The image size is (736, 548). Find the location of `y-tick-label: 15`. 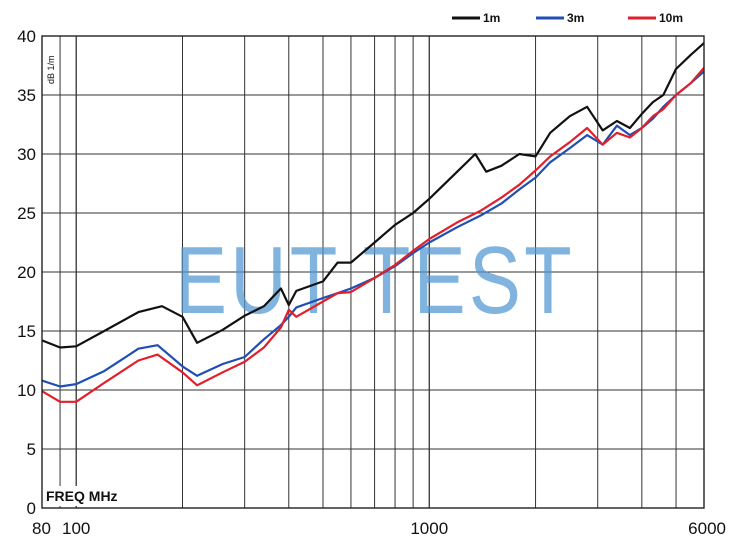

y-tick-label: 15 is located at coordinates (26, 331).